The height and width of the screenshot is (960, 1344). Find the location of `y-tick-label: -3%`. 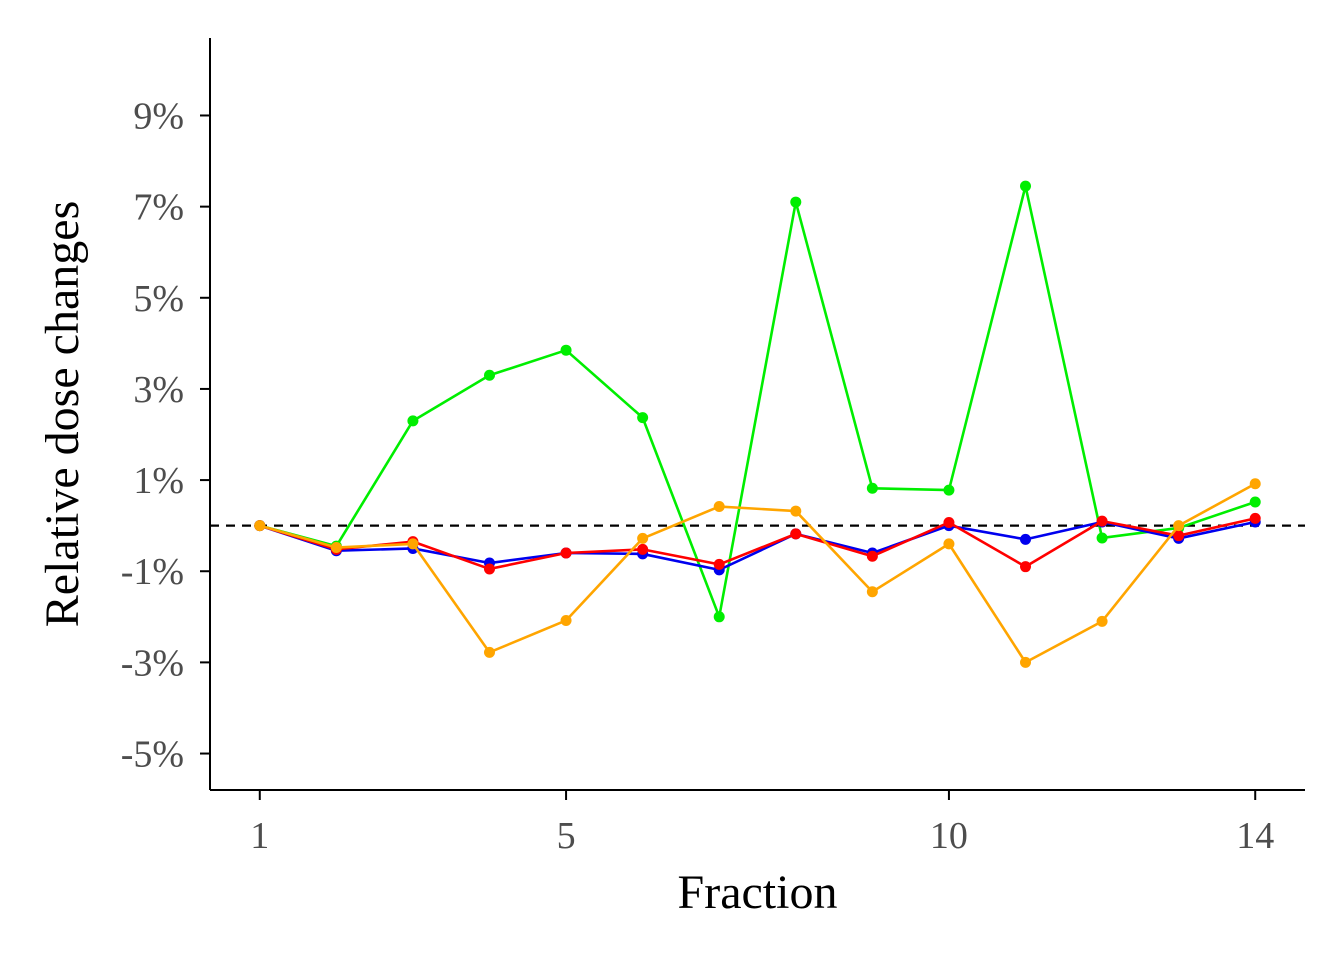

y-tick-label: -3% is located at coordinates (152, 663).